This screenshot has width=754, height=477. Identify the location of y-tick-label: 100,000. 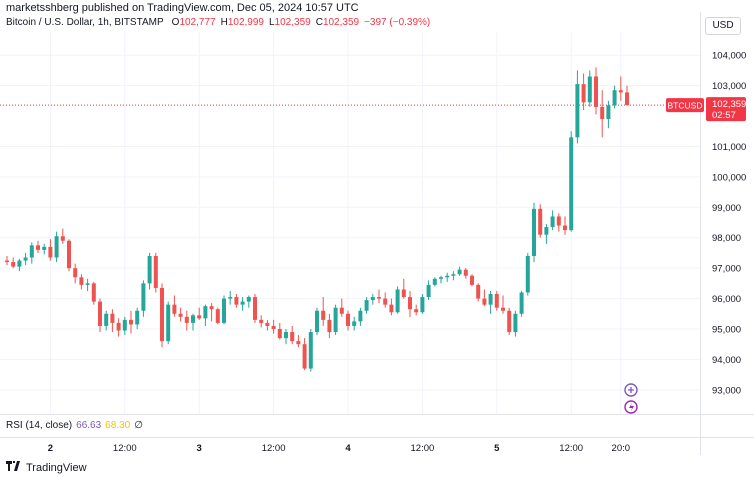
(729, 177).